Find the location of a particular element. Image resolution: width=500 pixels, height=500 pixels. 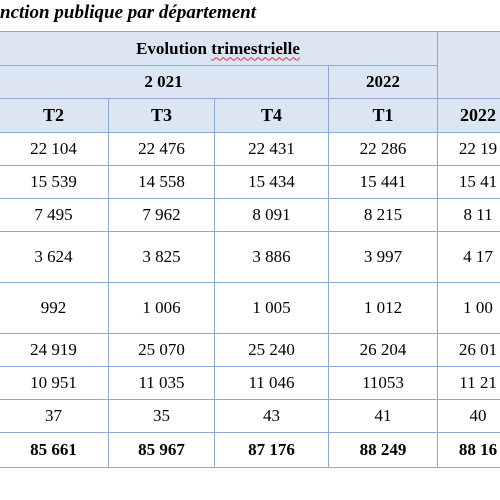

table-cell: 3 624 is located at coordinates (54, 257).